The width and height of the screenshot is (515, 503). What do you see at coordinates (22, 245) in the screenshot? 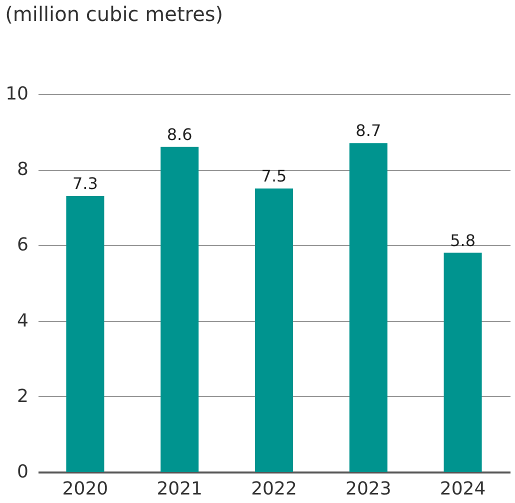
I see `y-tick-label: 6` at bounding box center [22, 245].